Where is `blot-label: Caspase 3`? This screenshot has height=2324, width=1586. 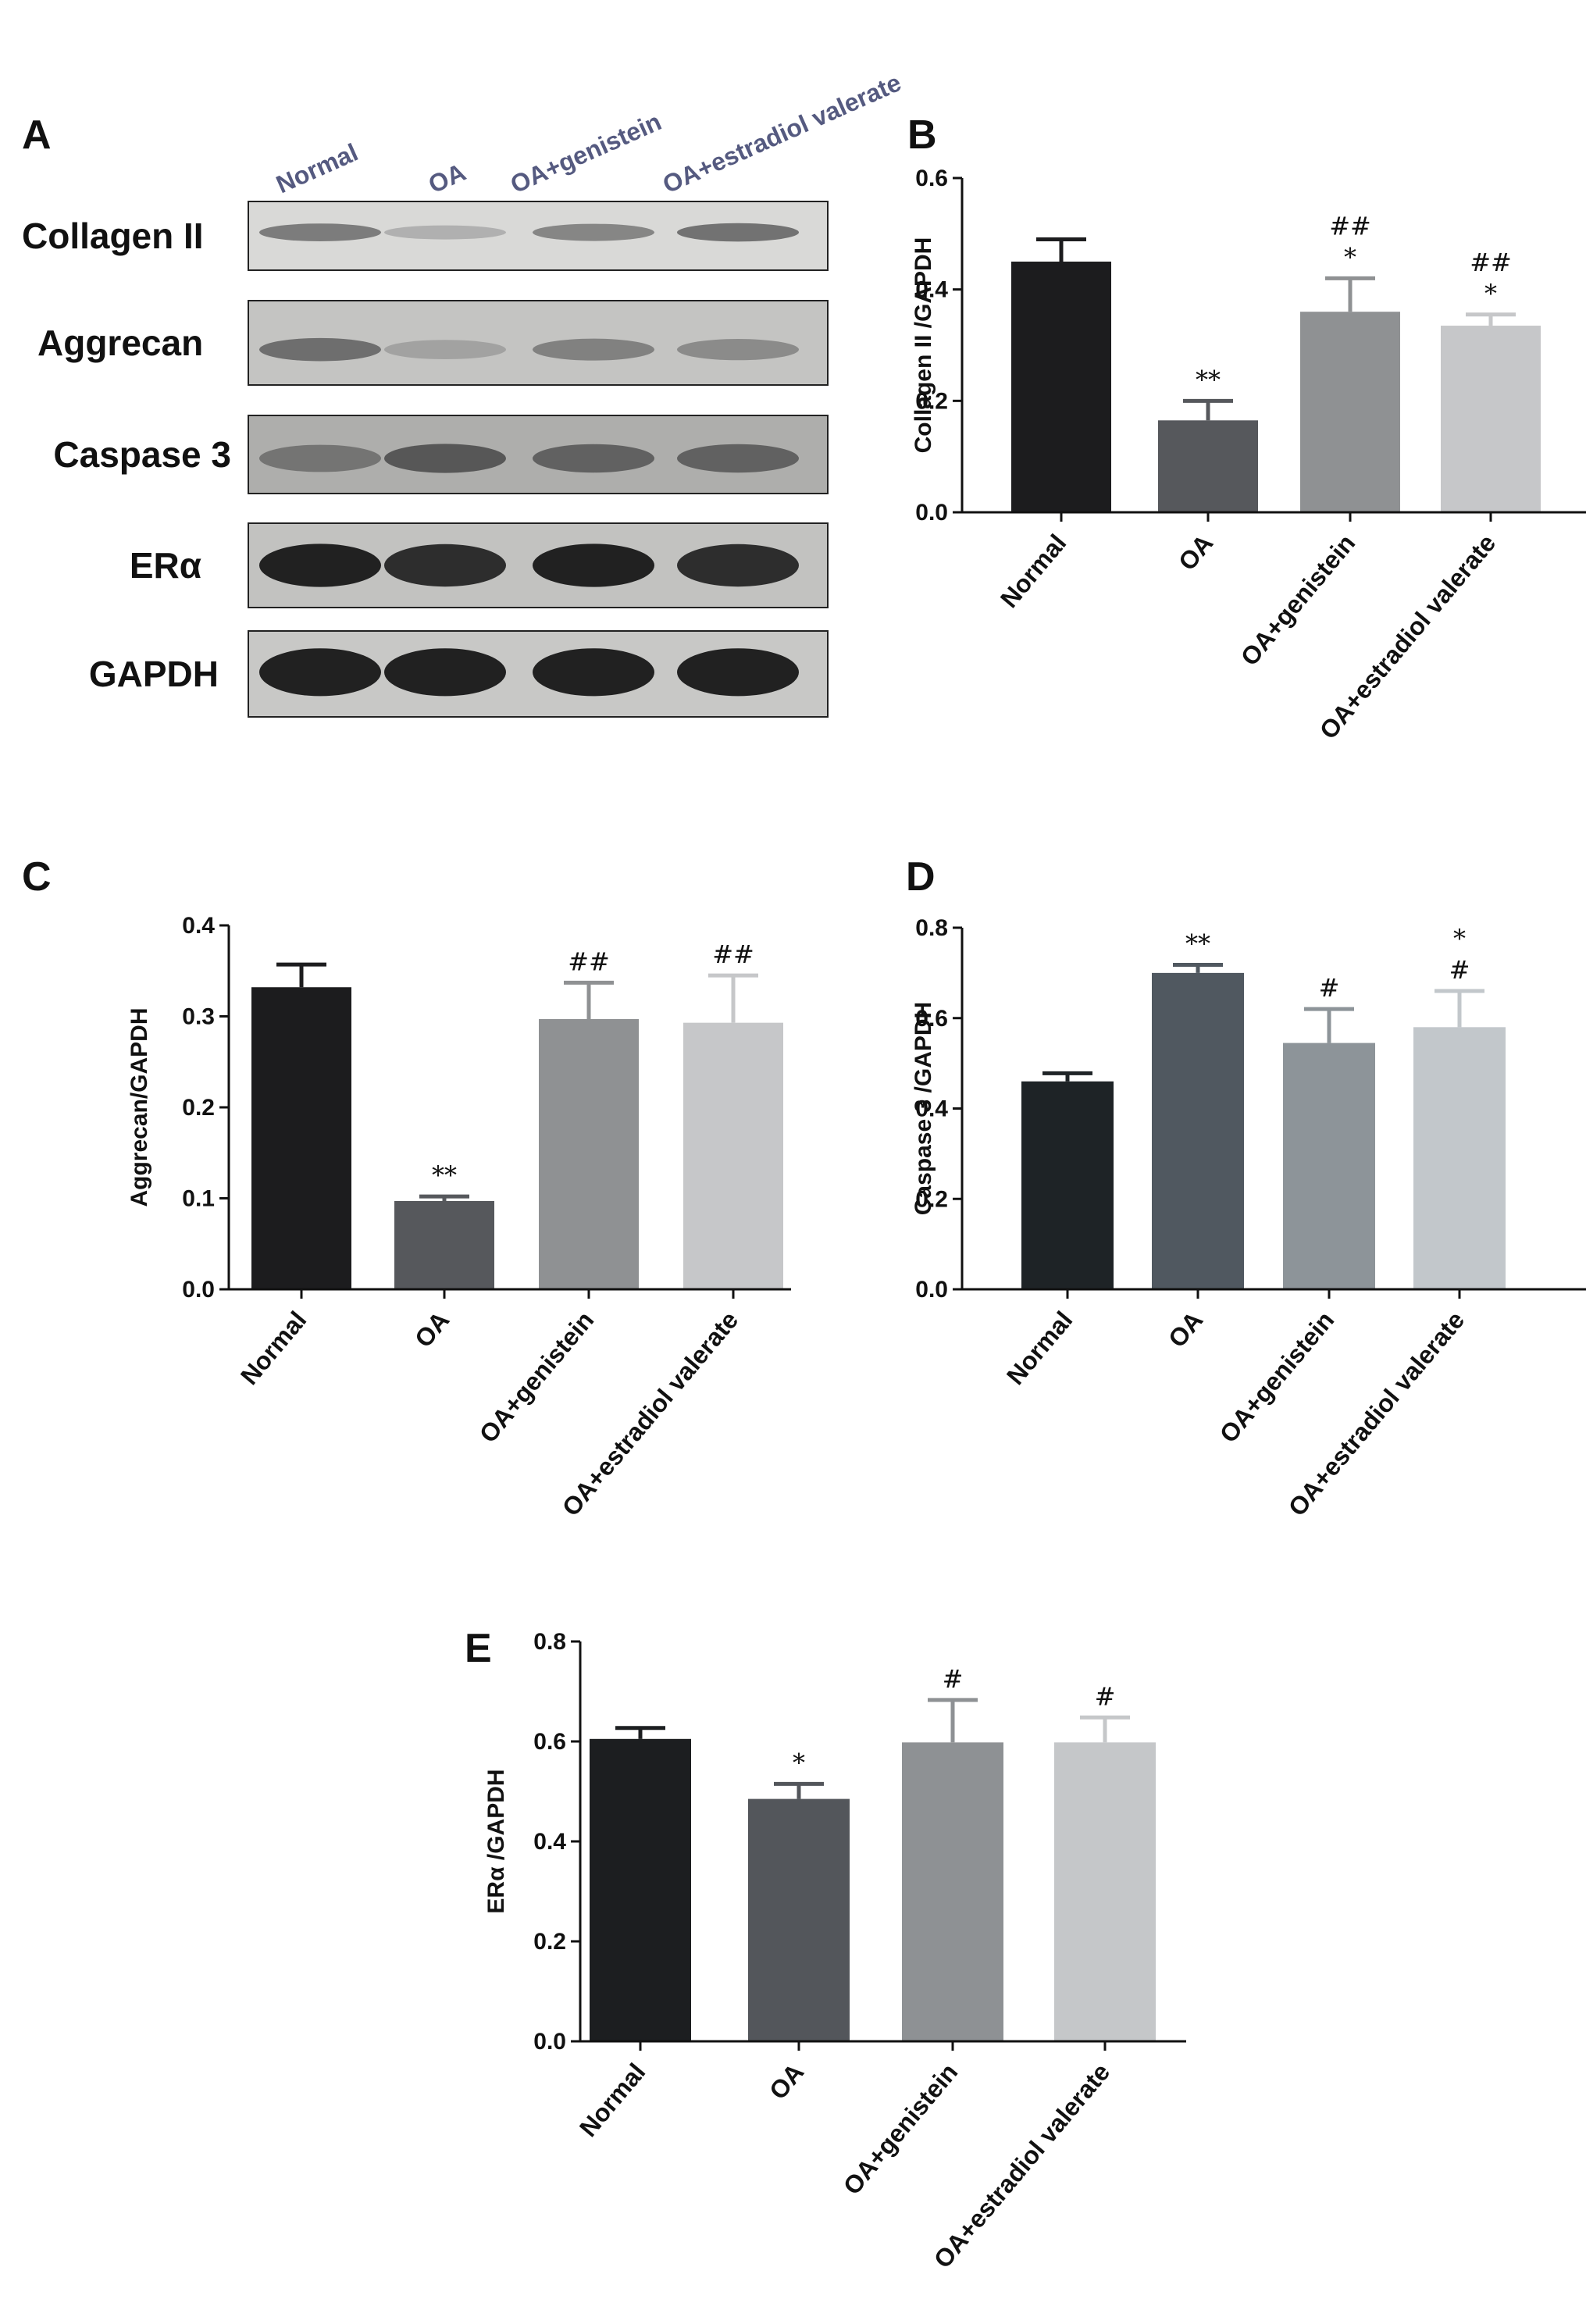 blot-label: Caspase 3 is located at coordinates (142, 454).